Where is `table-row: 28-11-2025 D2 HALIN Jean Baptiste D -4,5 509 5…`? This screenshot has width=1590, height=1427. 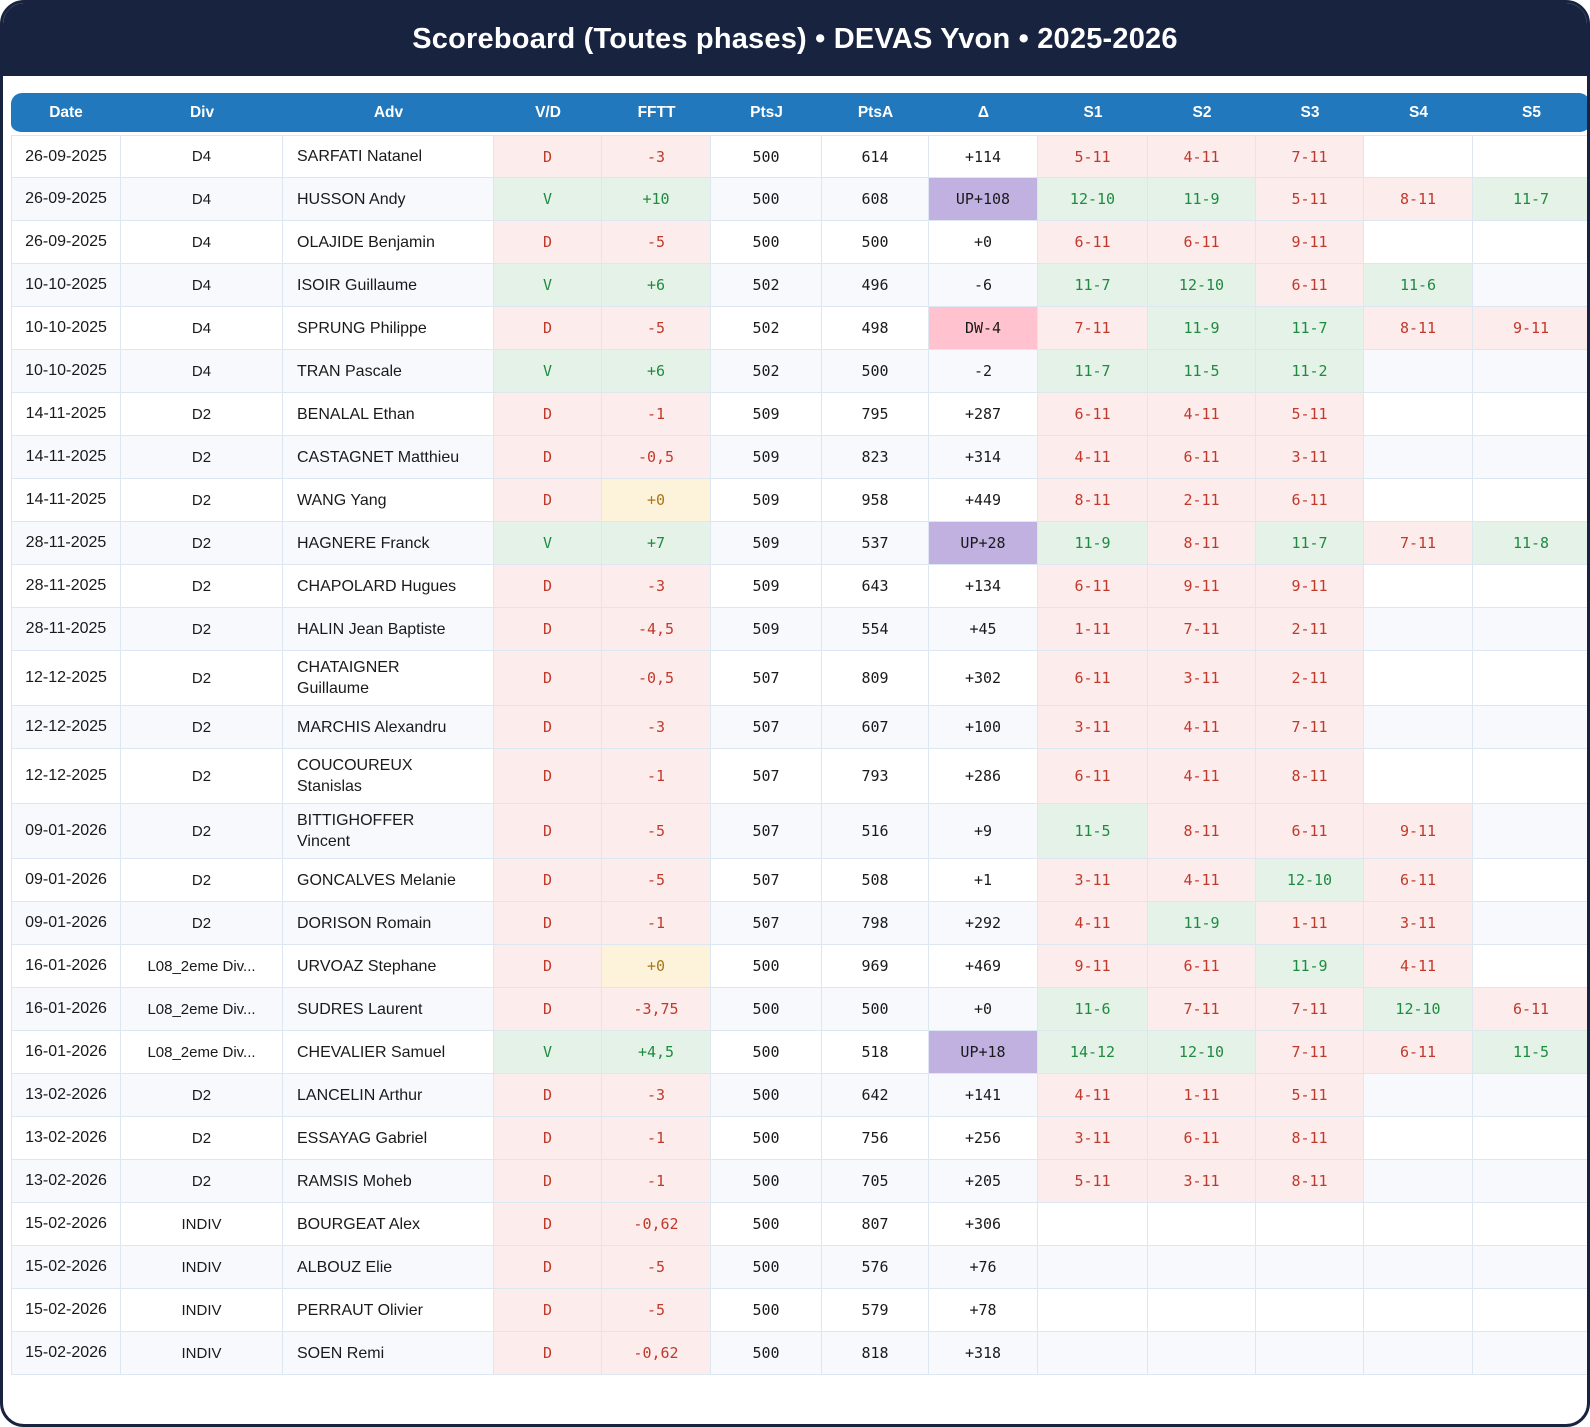
table-row: 28-11-2025 D2 HALIN Jean Baptiste D -4,5 509 5… is located at coordinates (799, 629).